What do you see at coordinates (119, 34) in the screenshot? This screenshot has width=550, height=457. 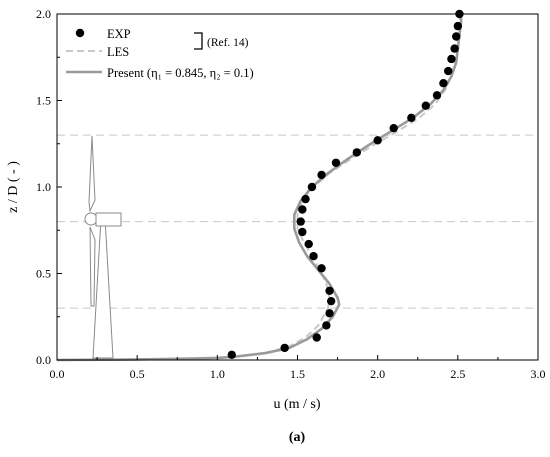 I see `legend-exp-label: EXP` at bounding box center [119, 34].